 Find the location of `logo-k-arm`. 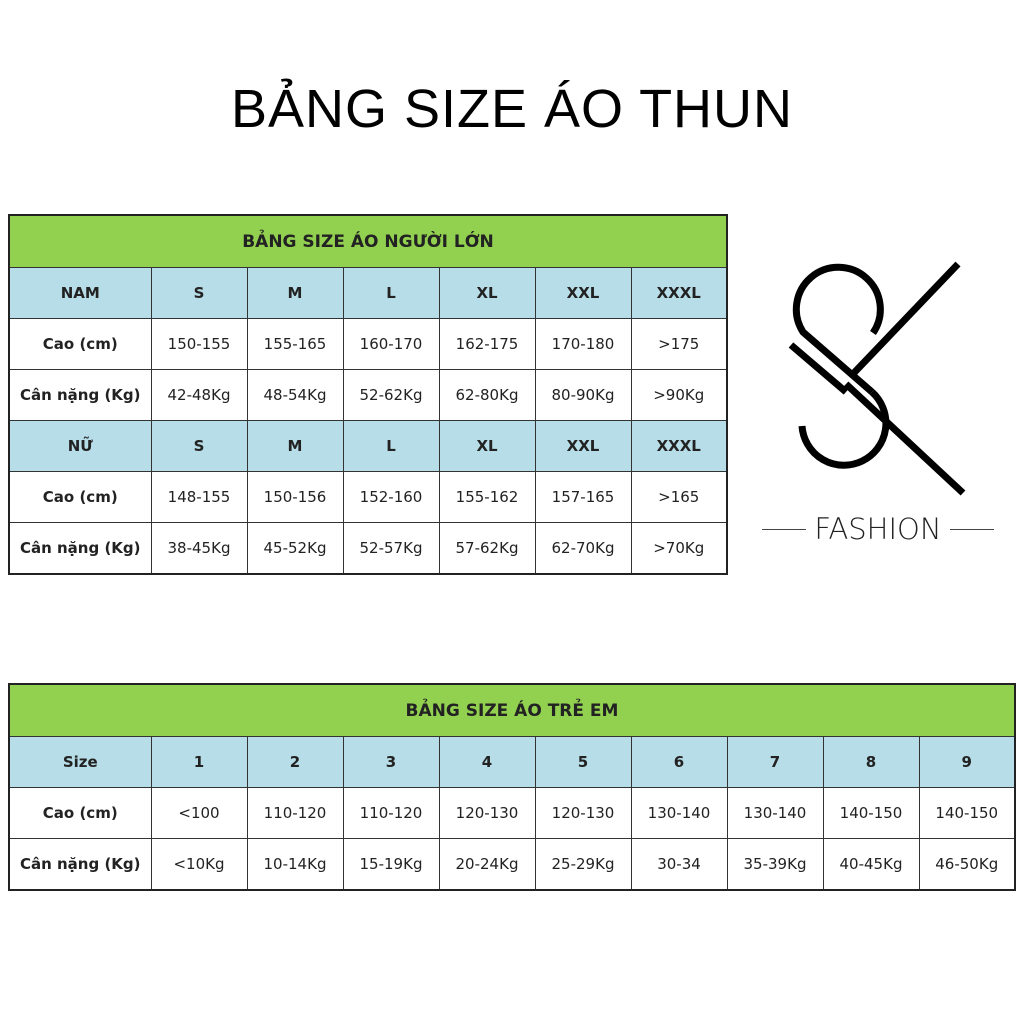

logo-k-arm is located at coordinates (904, 320).